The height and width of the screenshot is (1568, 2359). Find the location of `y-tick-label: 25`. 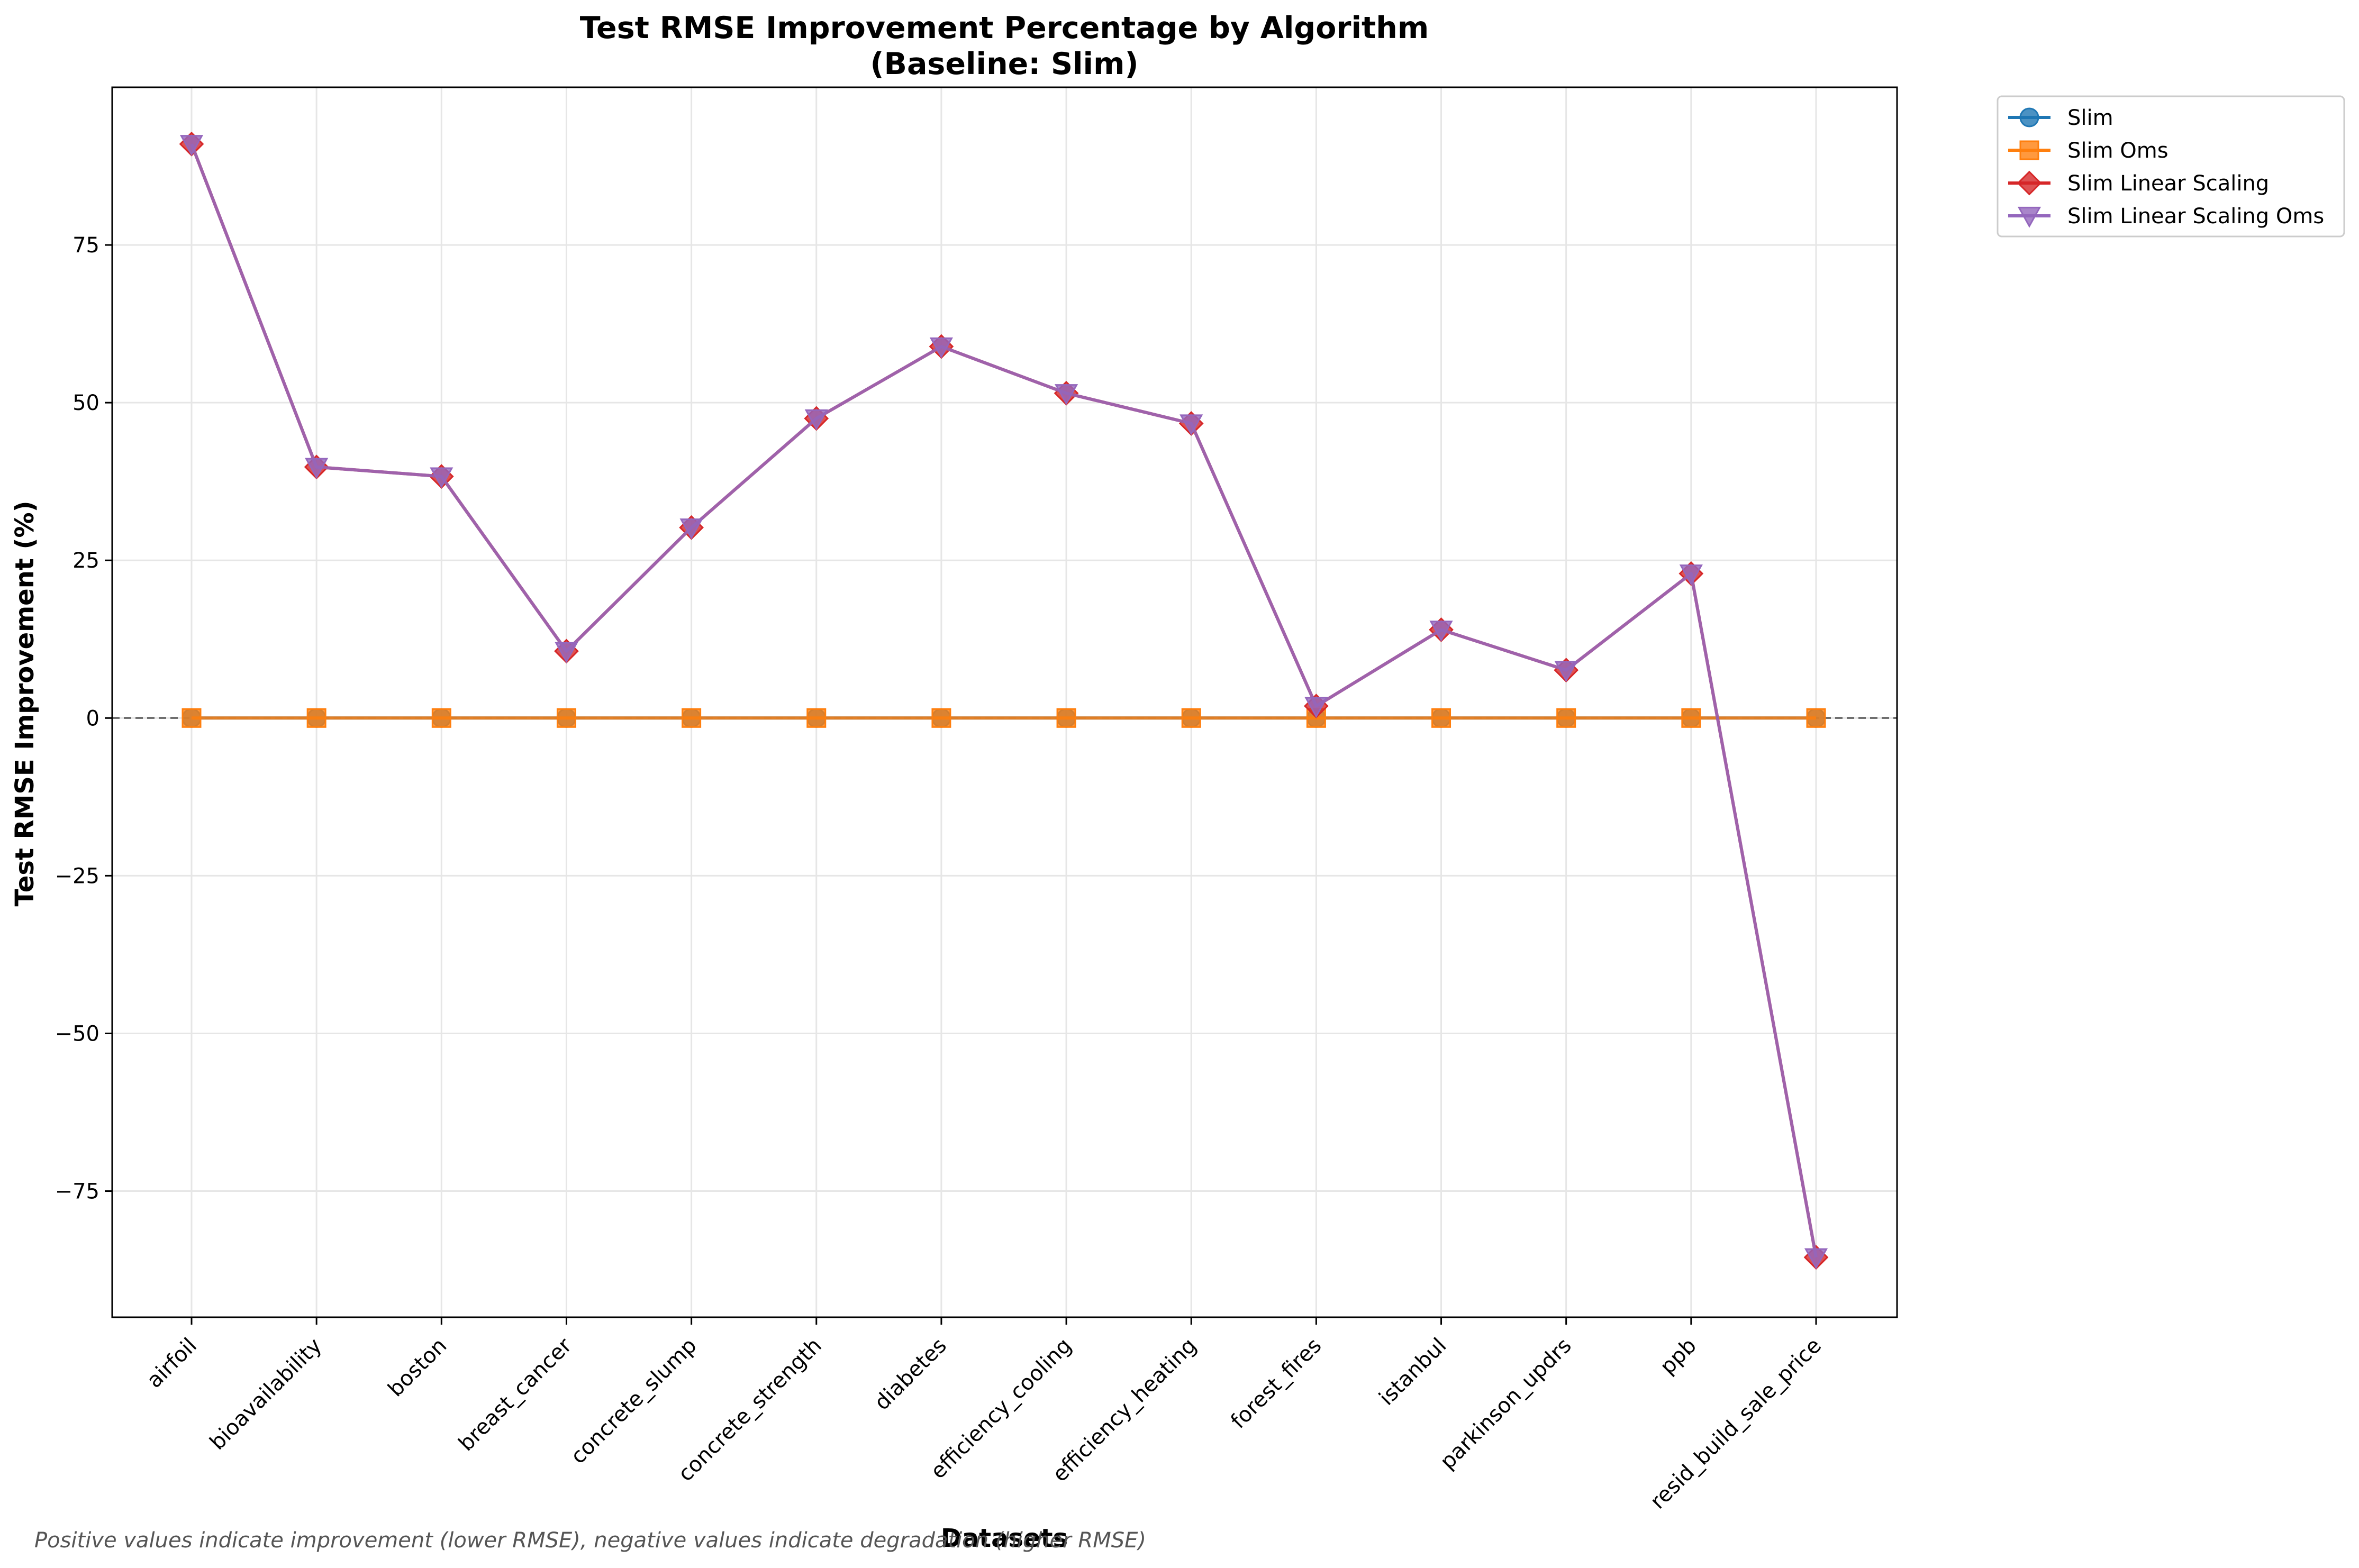

y-tick-label: 25 is located at coordinates (86, 561).